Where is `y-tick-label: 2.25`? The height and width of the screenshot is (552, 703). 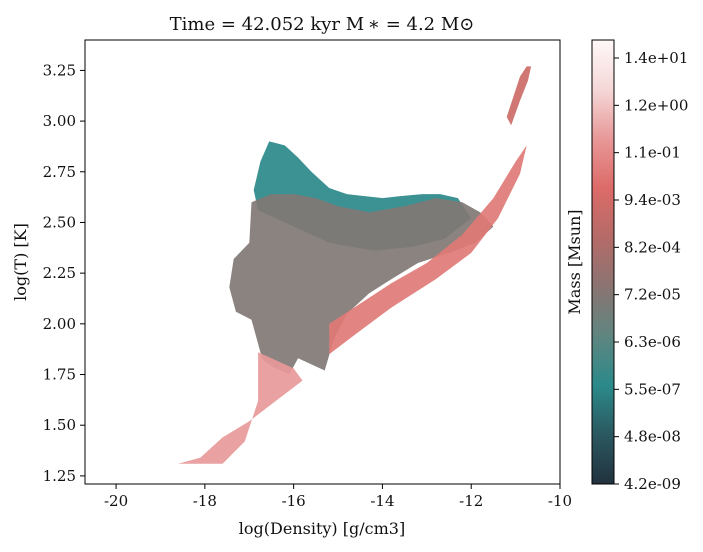 y-tick-label: 2.25 is located at coordinates (59, 273).